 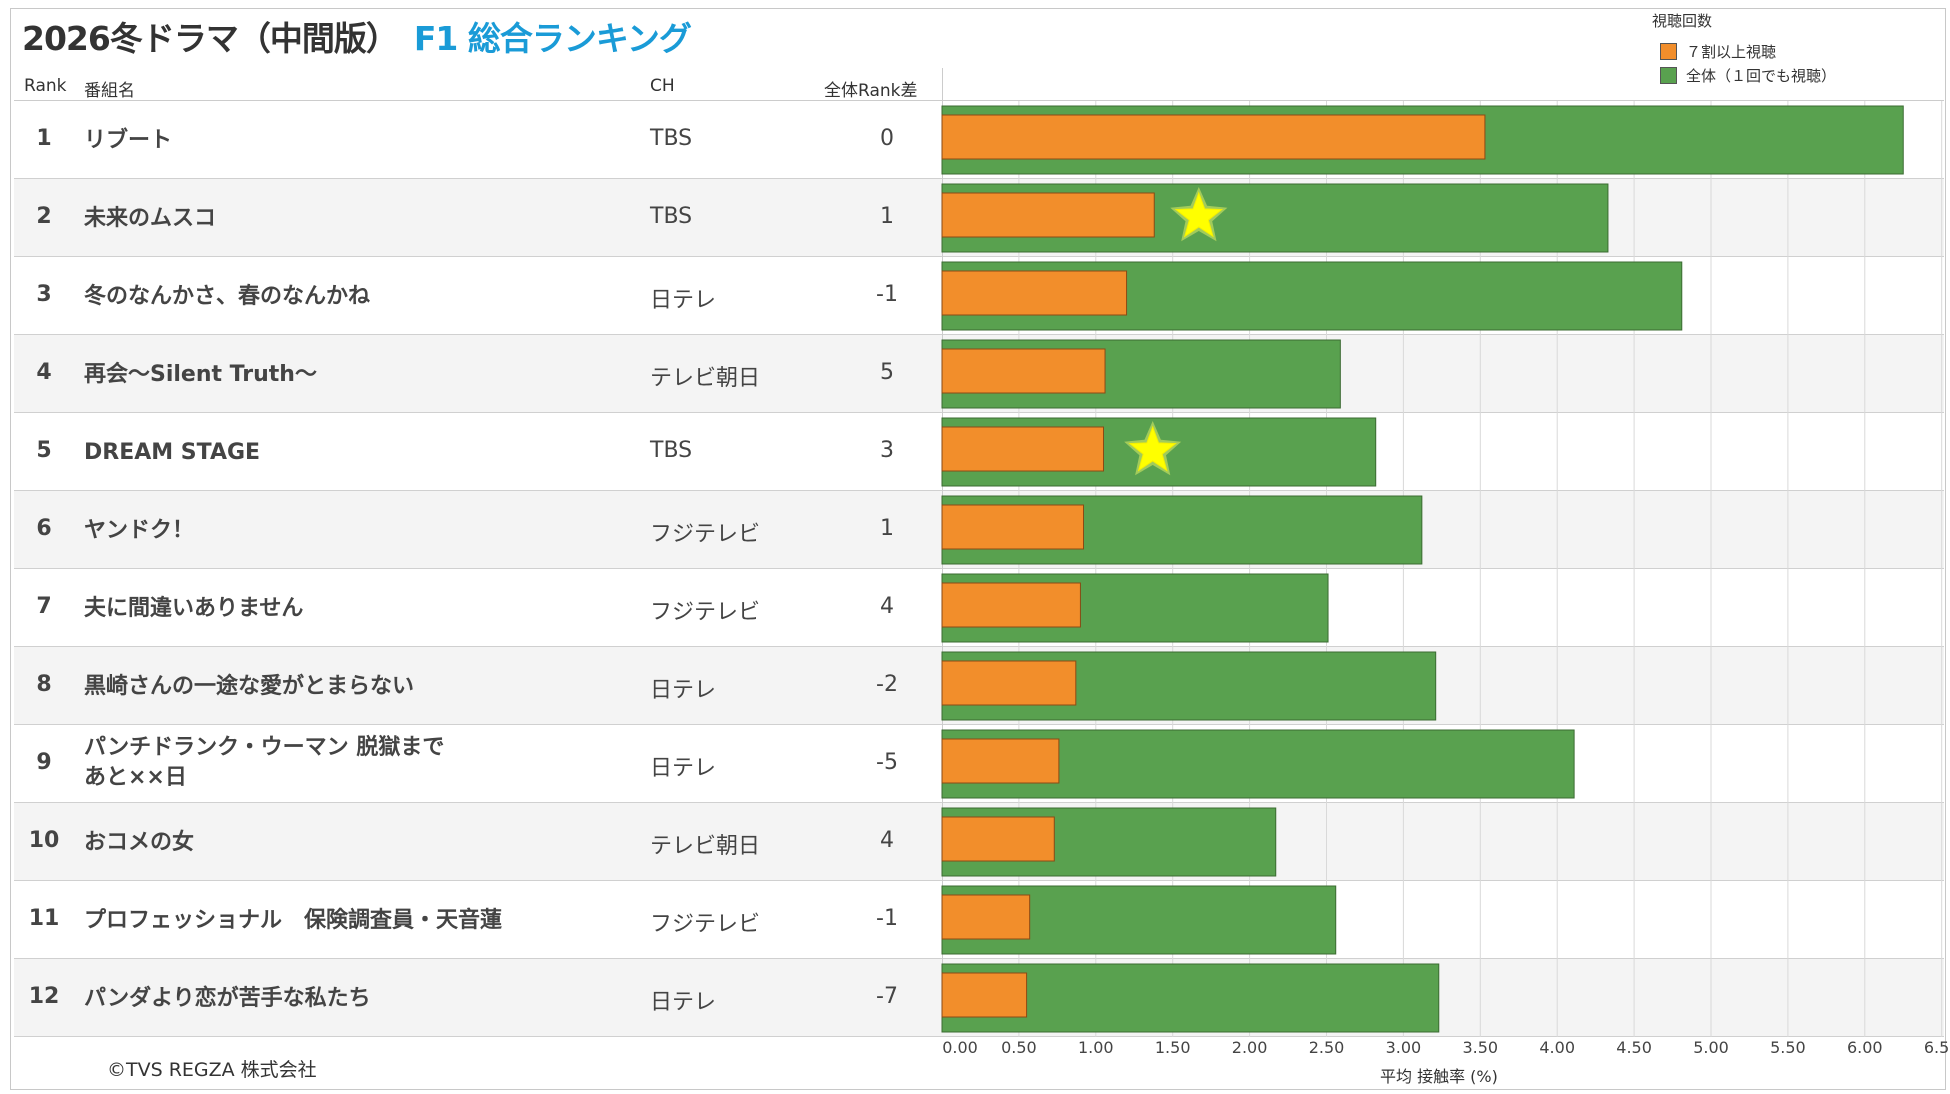 I want to click on x-tick-label: 4.50, so click(x=1634, y=1047).